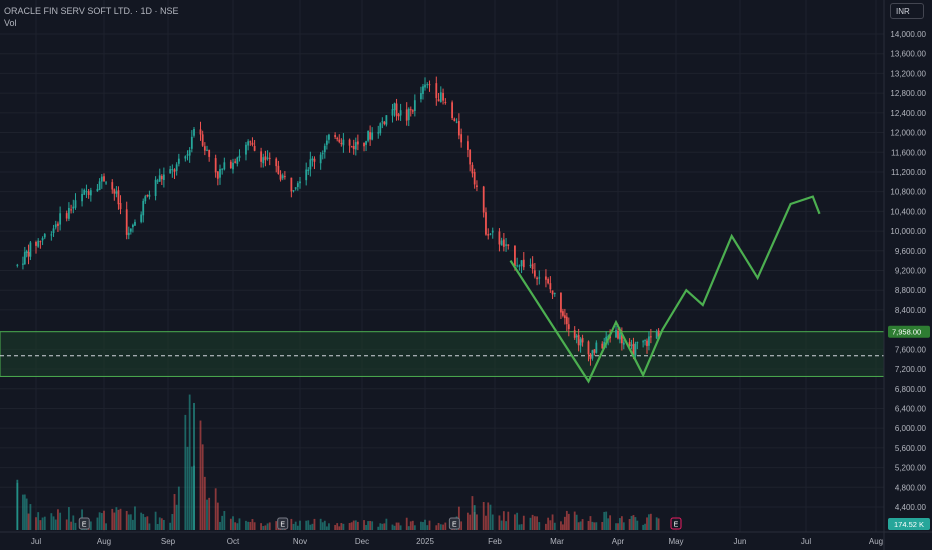 This screenshot has height=550, width=932. Describe the element at coordinates (908, 192) in the screenshot. I see `price-tick-label: 10,800.00` at that location.